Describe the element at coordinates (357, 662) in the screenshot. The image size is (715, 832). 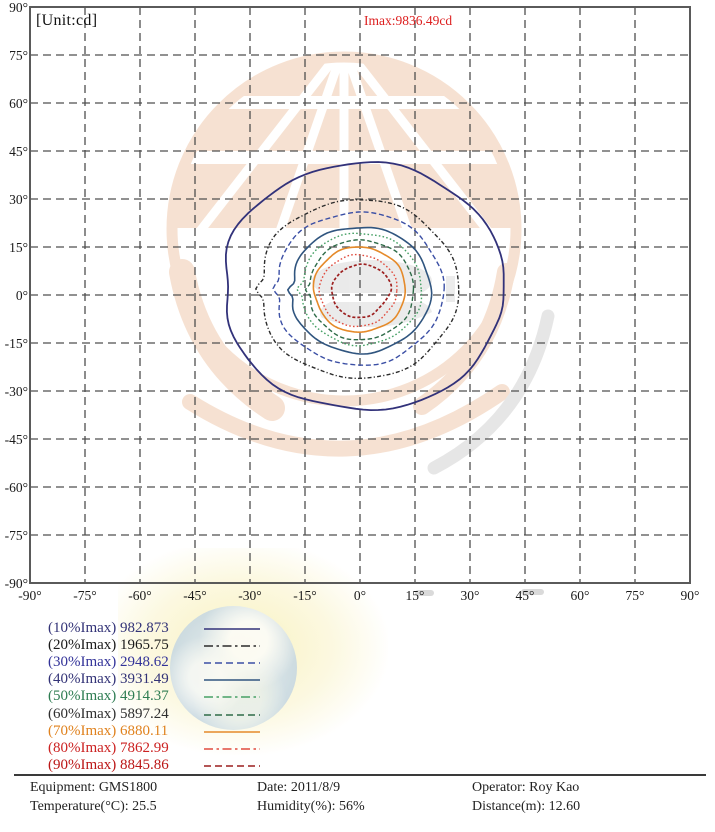
I see `legend-item-30pct: (30%Imax) 2948.62` at that location.